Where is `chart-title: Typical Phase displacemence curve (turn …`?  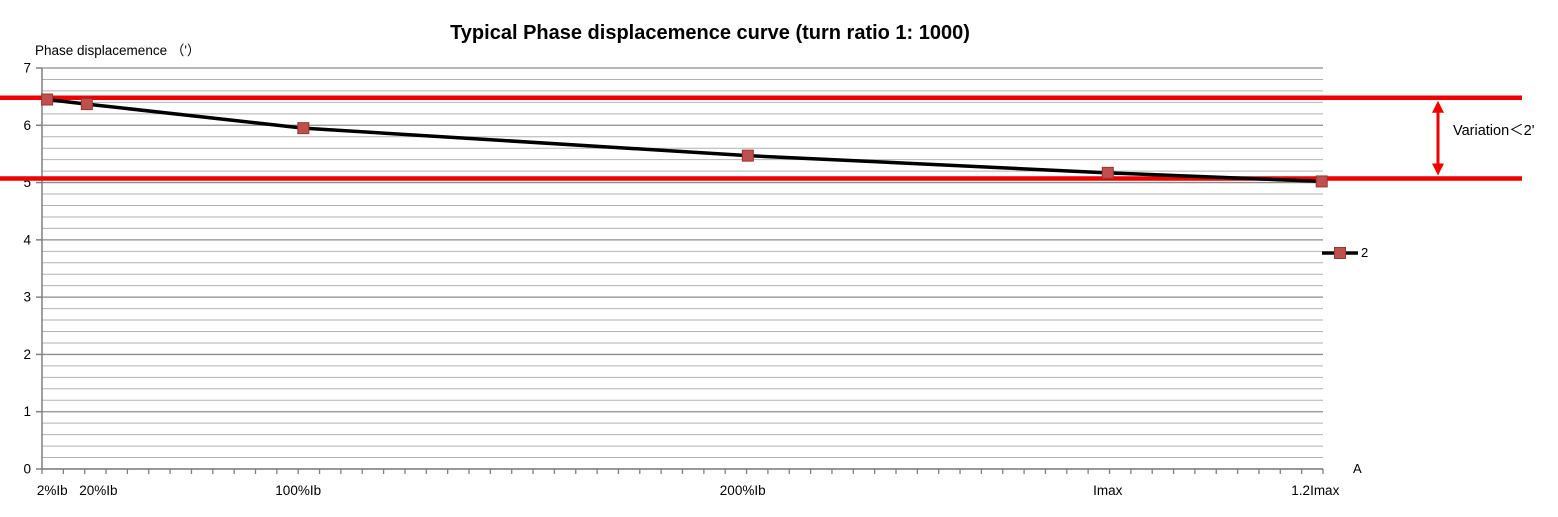 chart-title: Typical Phase displacemence curve (turn … is located at coordinates (710, 33).